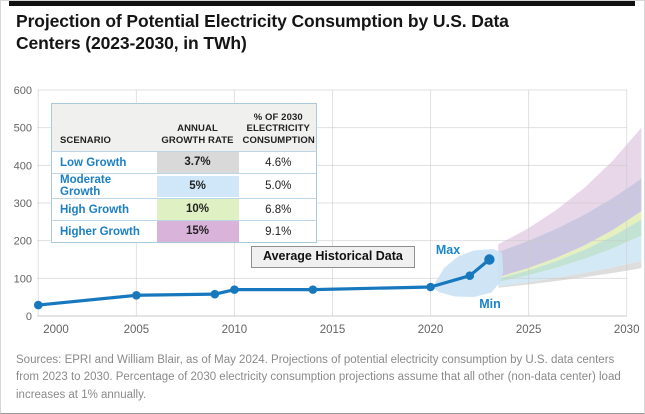 Image resolution: width=645 pixels, height=414 pixels. I want to click on x-tick-label: 2000, so click(56, 330).